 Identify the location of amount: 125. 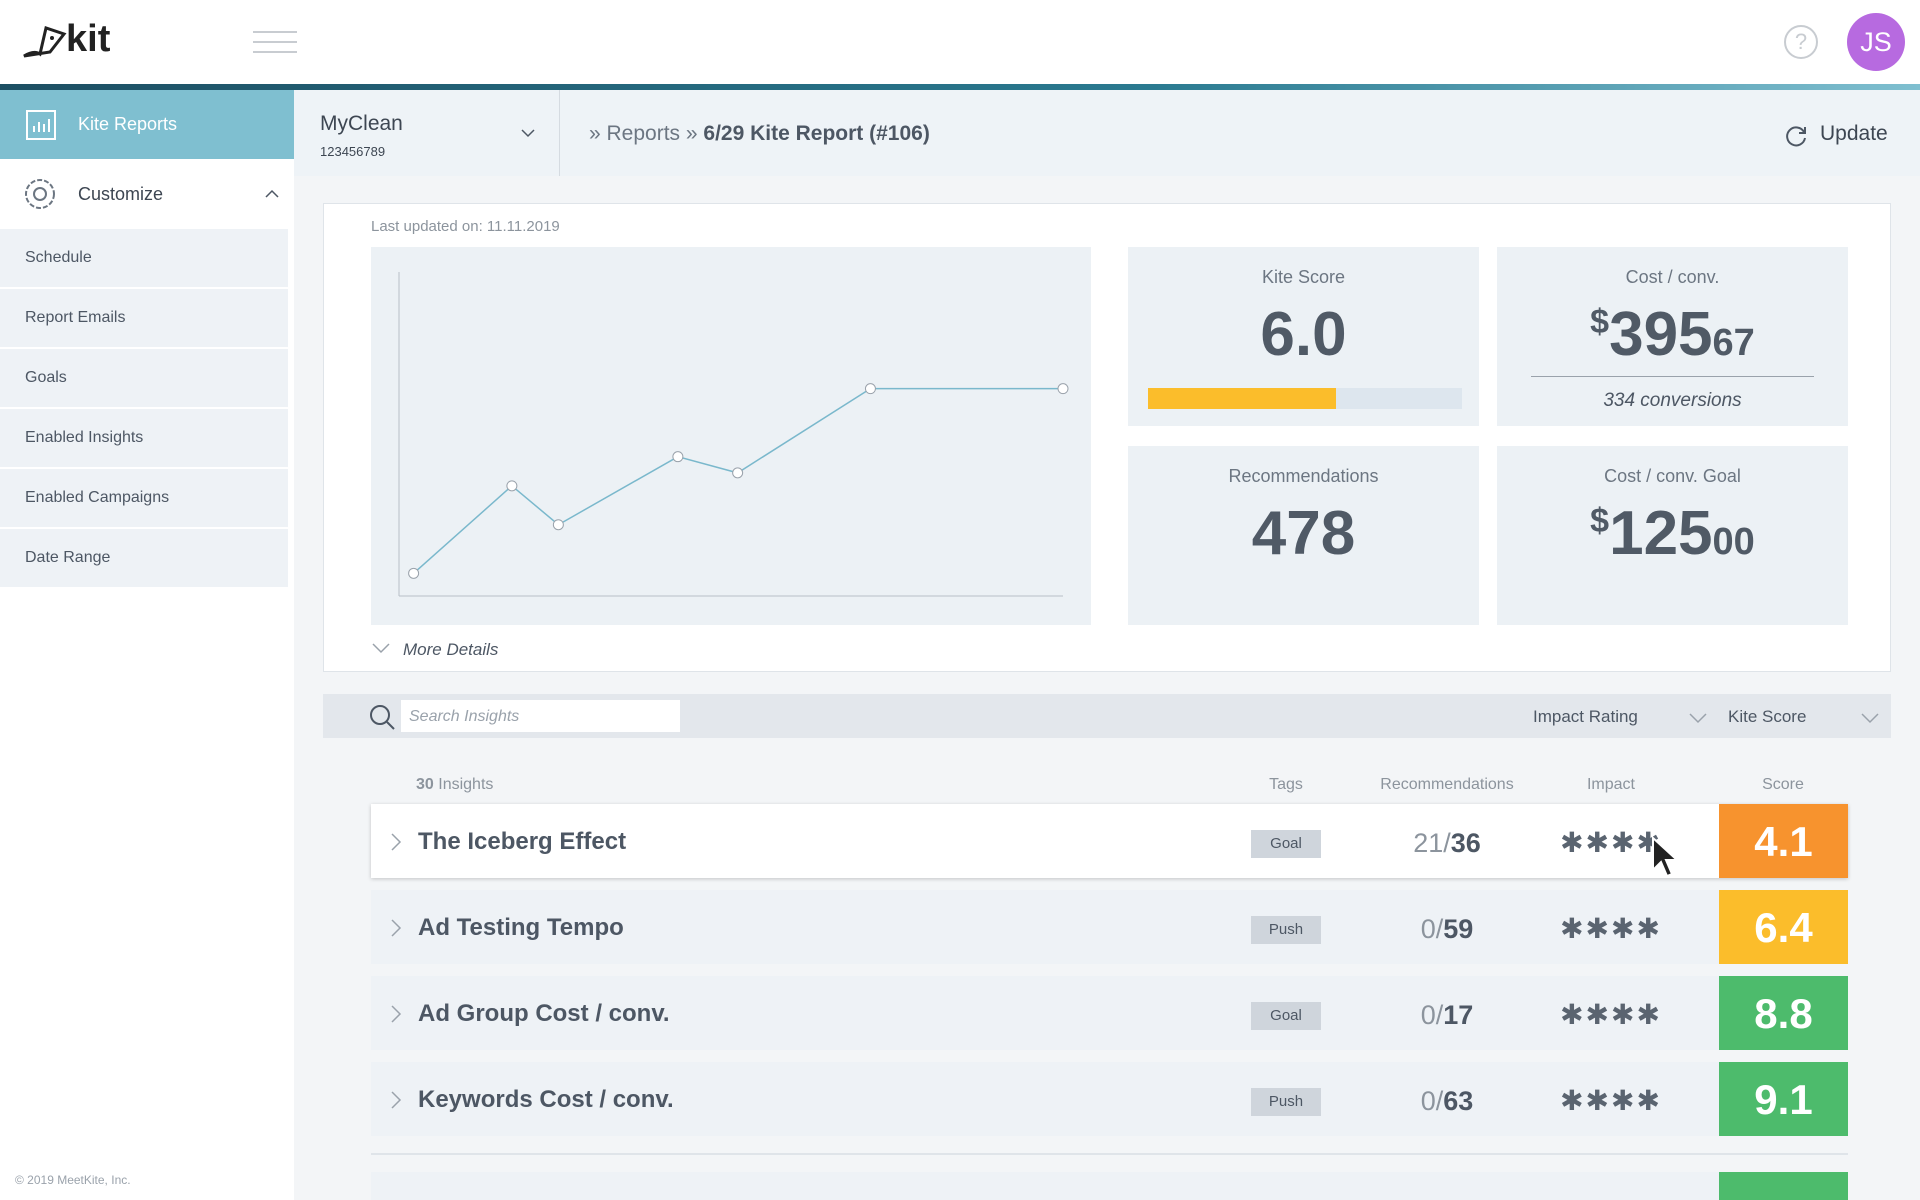
(1661, 533).